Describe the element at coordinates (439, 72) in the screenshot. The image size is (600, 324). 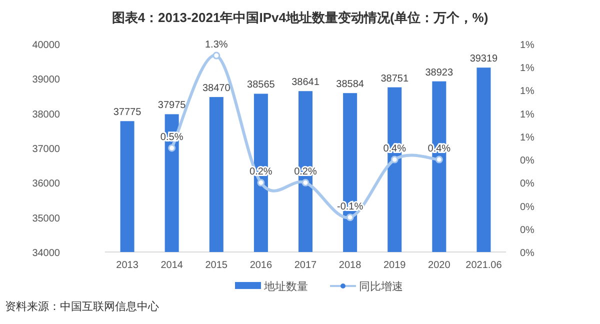
I see `data-label: 38923` at that location.